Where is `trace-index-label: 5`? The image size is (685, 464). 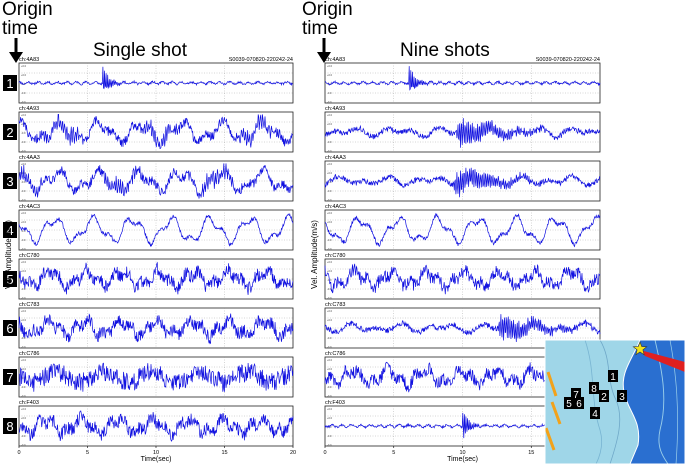 trace-index-label: 5 is located at coordinates (9, 279).